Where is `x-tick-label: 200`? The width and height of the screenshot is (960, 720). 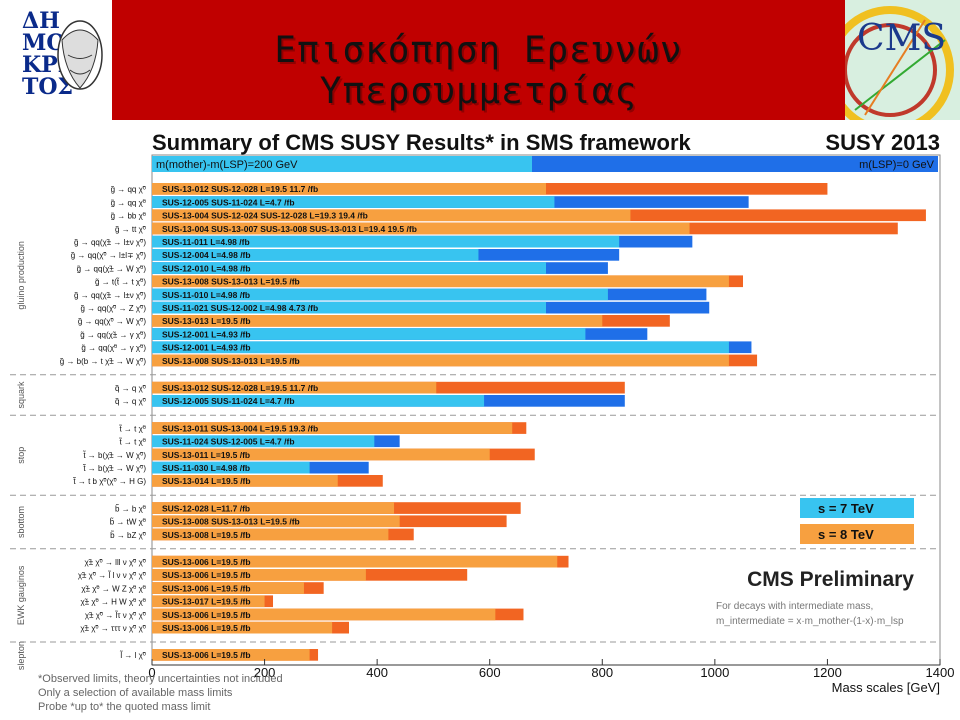 x-tick-label: 200 is located at coordinates (265, 672).